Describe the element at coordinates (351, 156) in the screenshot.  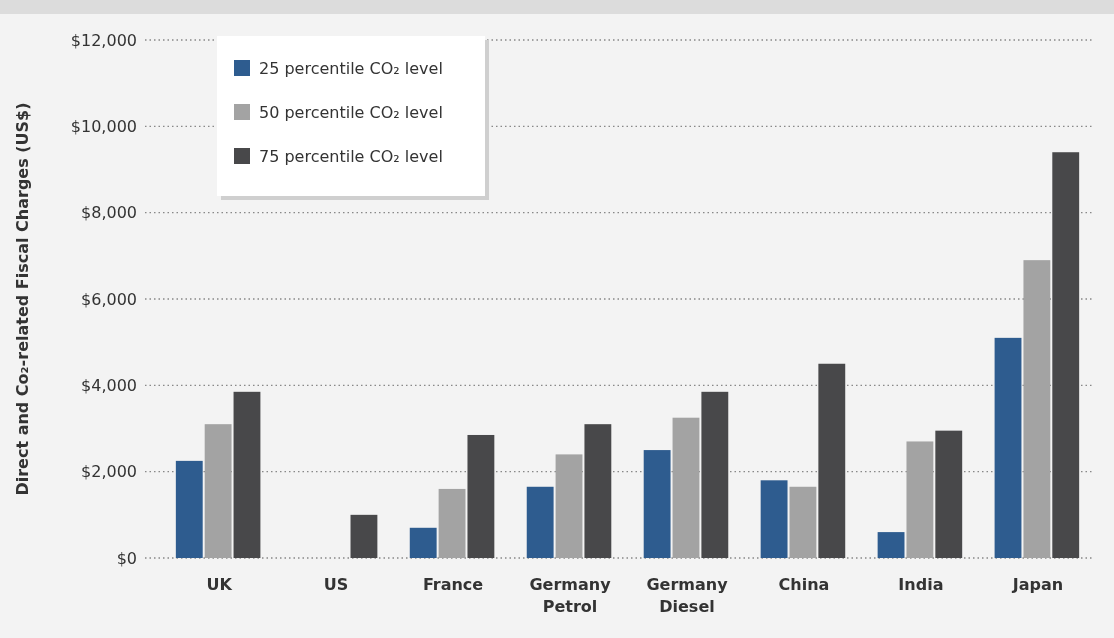
I see `legend-label: 75 percentile CO₂ level` at that location.